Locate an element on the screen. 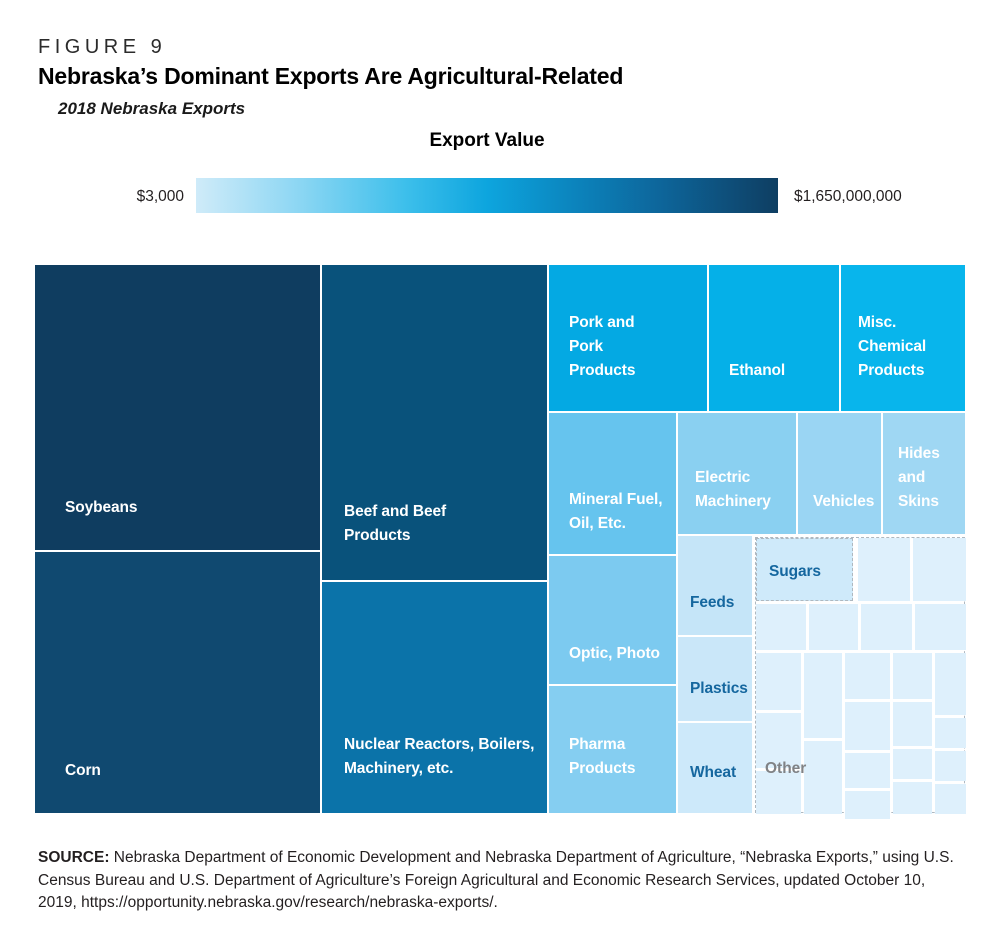 The width and height of the screenshot is (1000, 942). source-prefix: SOURCE: is located at coordinates (74, 857).